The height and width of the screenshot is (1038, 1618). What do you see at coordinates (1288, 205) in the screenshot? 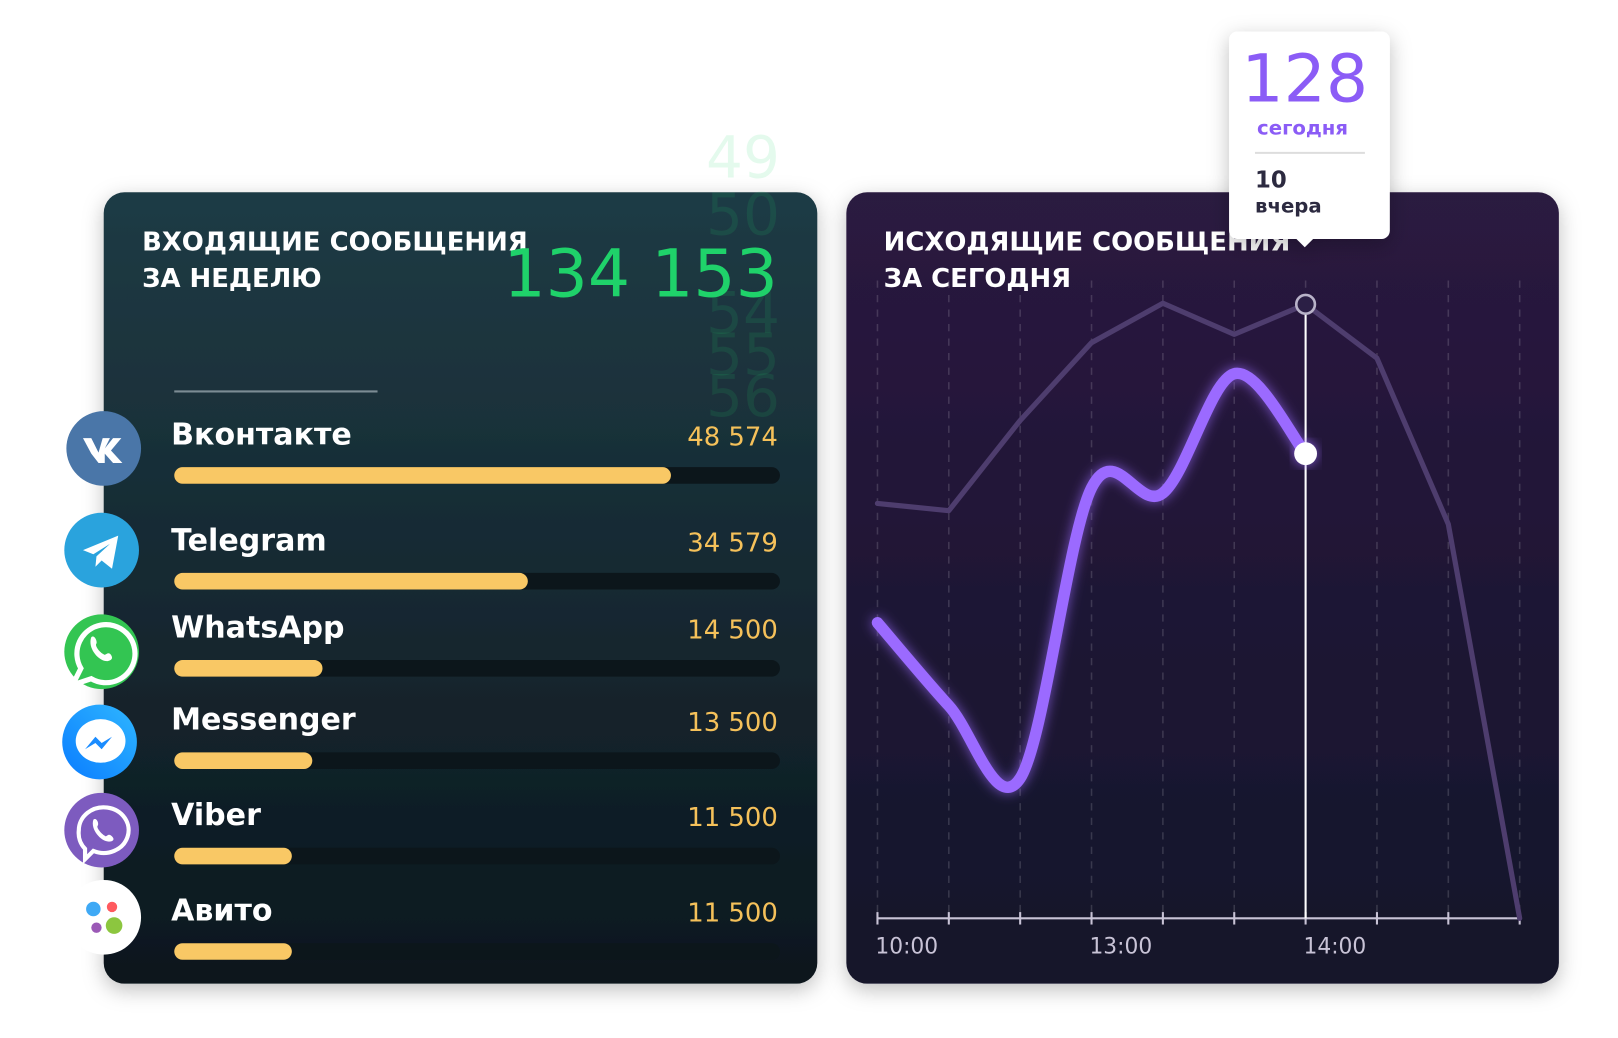
I see `tooltip-yesterday-label: вчера` at bounding box center [1288, 205].